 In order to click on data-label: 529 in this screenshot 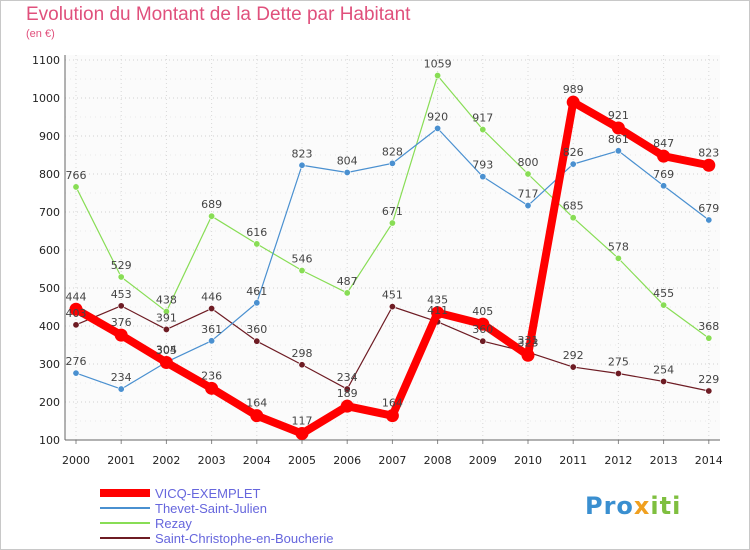, I will do `click(121, 265)`.